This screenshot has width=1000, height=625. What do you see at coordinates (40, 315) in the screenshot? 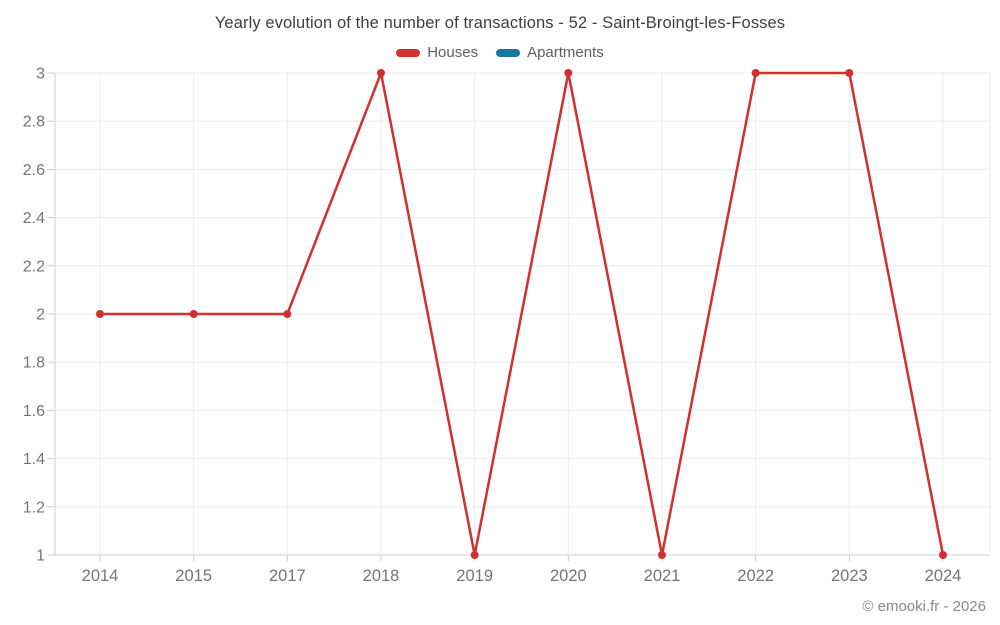
I see `y-axis-label: 2` at bounding box center [40, 315].